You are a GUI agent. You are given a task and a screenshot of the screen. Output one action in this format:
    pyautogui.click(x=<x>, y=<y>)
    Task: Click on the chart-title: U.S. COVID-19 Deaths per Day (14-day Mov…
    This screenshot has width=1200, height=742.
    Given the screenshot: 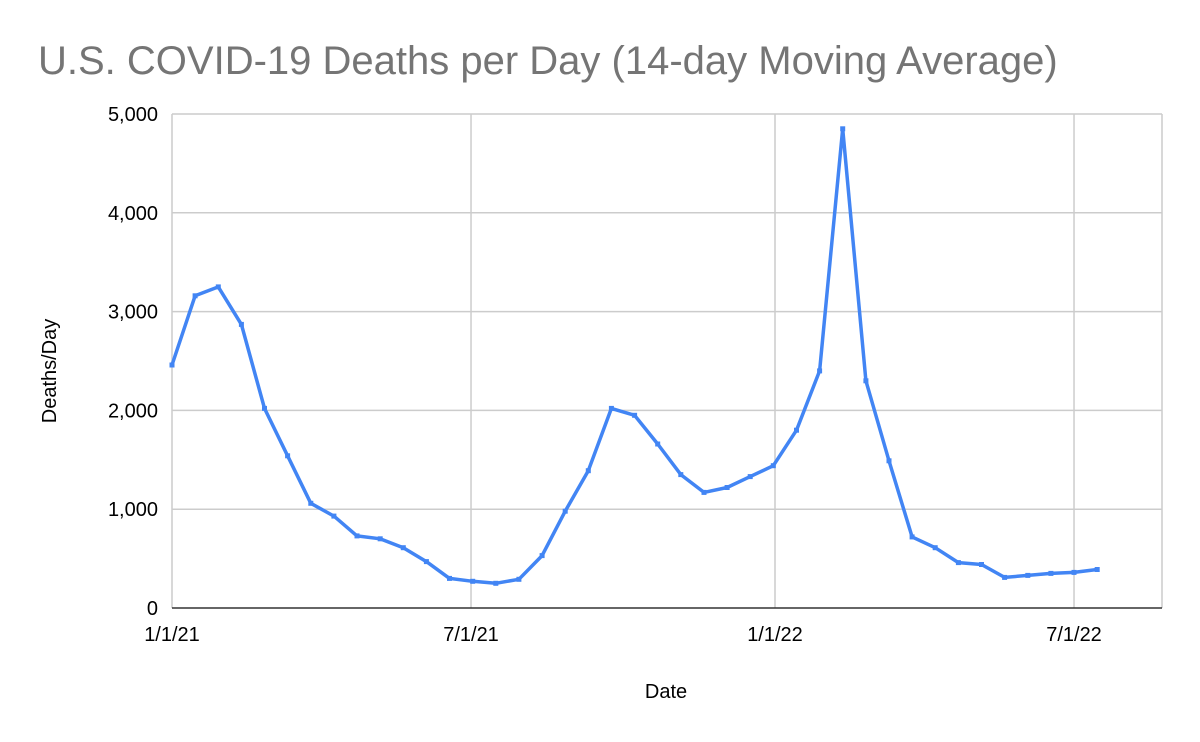 What is the action you would take?
    pyautogui.click(x=548, y=61)
    